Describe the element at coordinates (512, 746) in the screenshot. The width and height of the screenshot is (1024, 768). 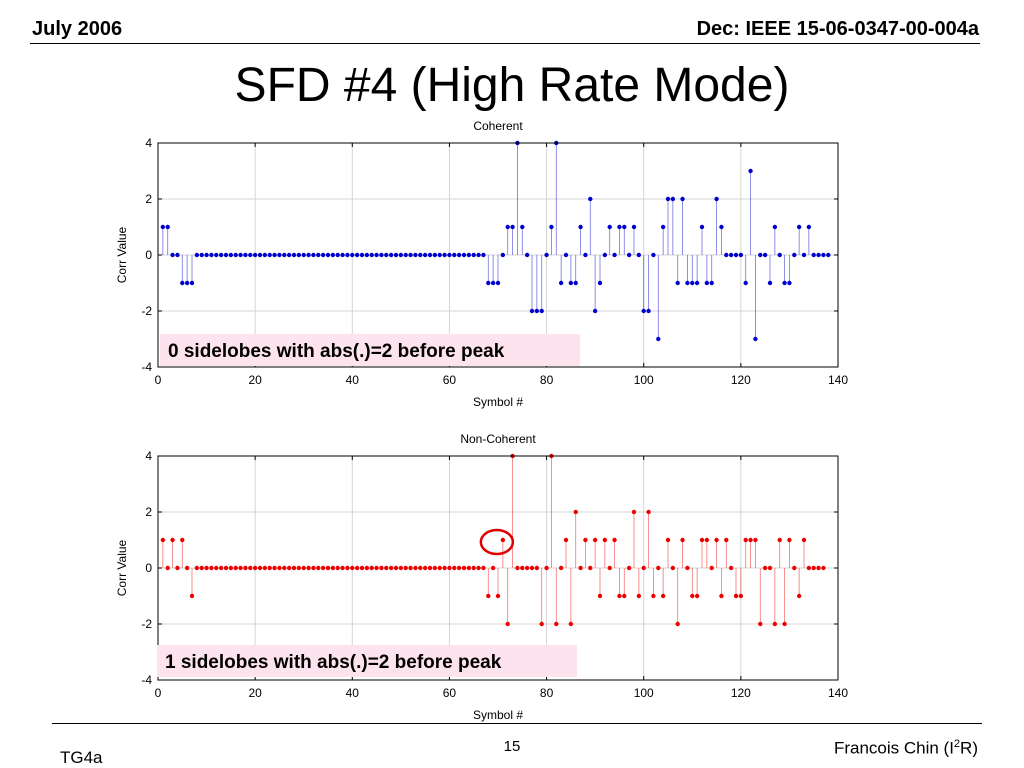
I see `page-number: 15` at that location.